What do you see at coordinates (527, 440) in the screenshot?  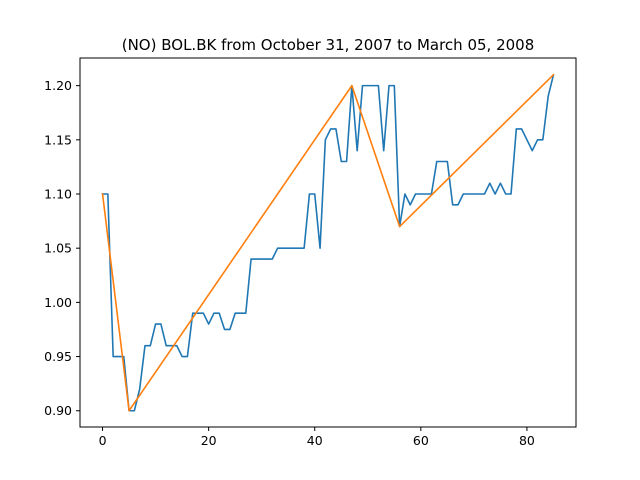 I see `x-tick-label: 80` at bounding box center [527, 440].